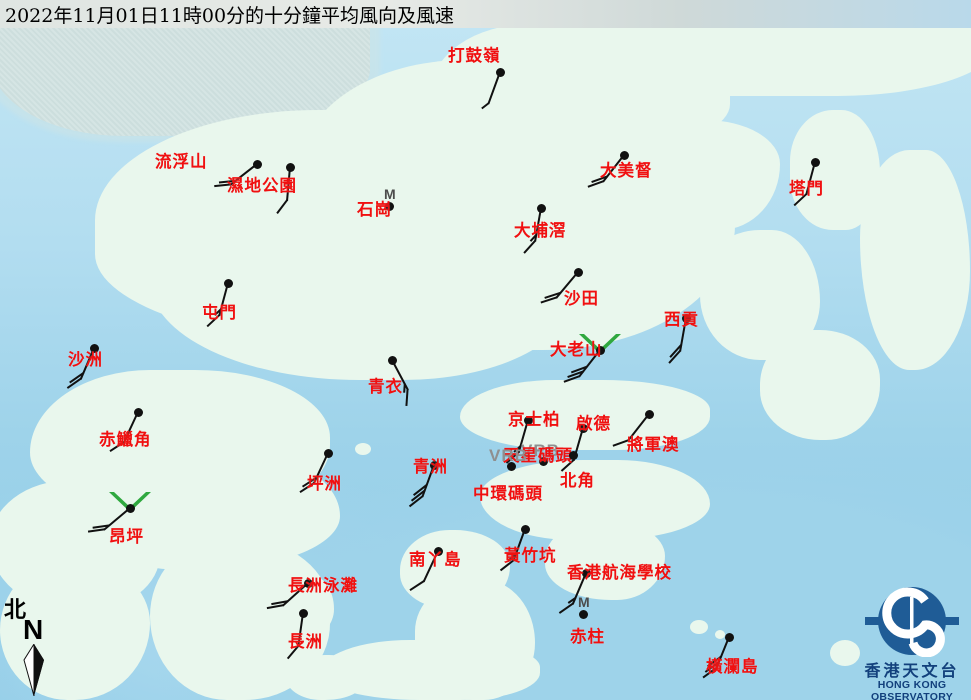 Image resolution: width=971 pixels, height=700 pixels. What do you see at coordinates (626, 170) in the screenshot?
I see `station-name-label: 大美督` at bounding box center [626, 170].